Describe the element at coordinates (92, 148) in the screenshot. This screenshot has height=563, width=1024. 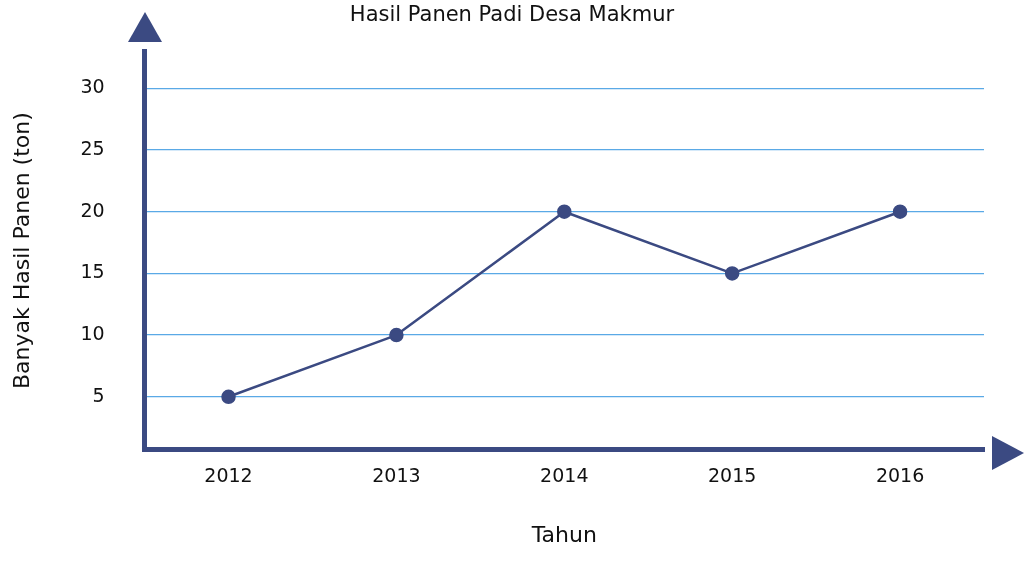
I see `y-tick-label: 25` at that location.